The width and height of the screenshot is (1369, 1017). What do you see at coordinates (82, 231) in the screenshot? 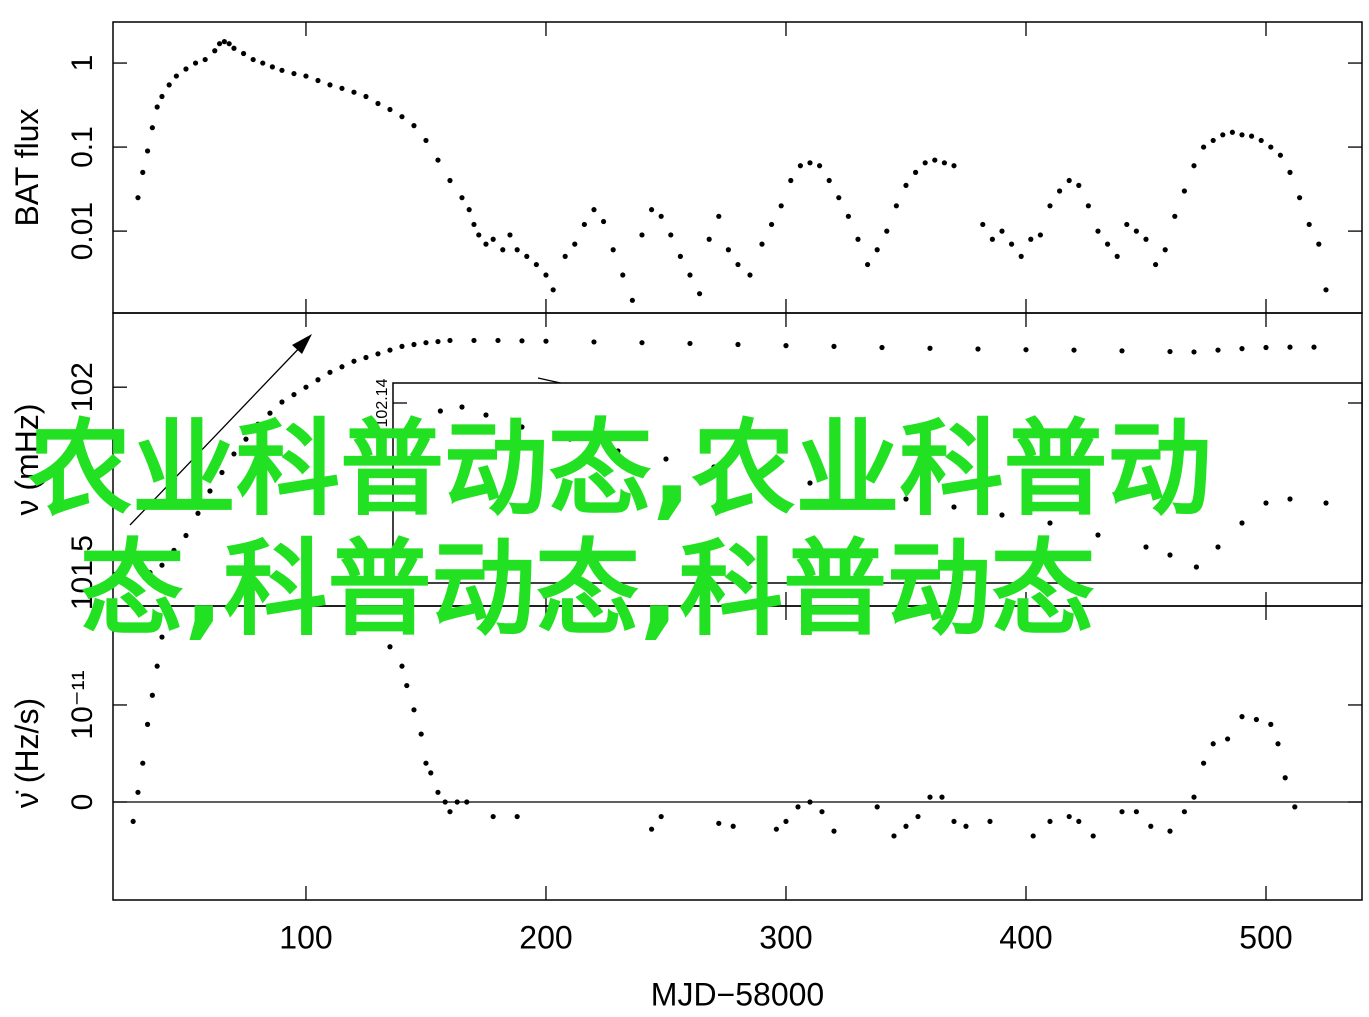
I see `y-tick-label: 0.01` at bounding box center [82, 231].